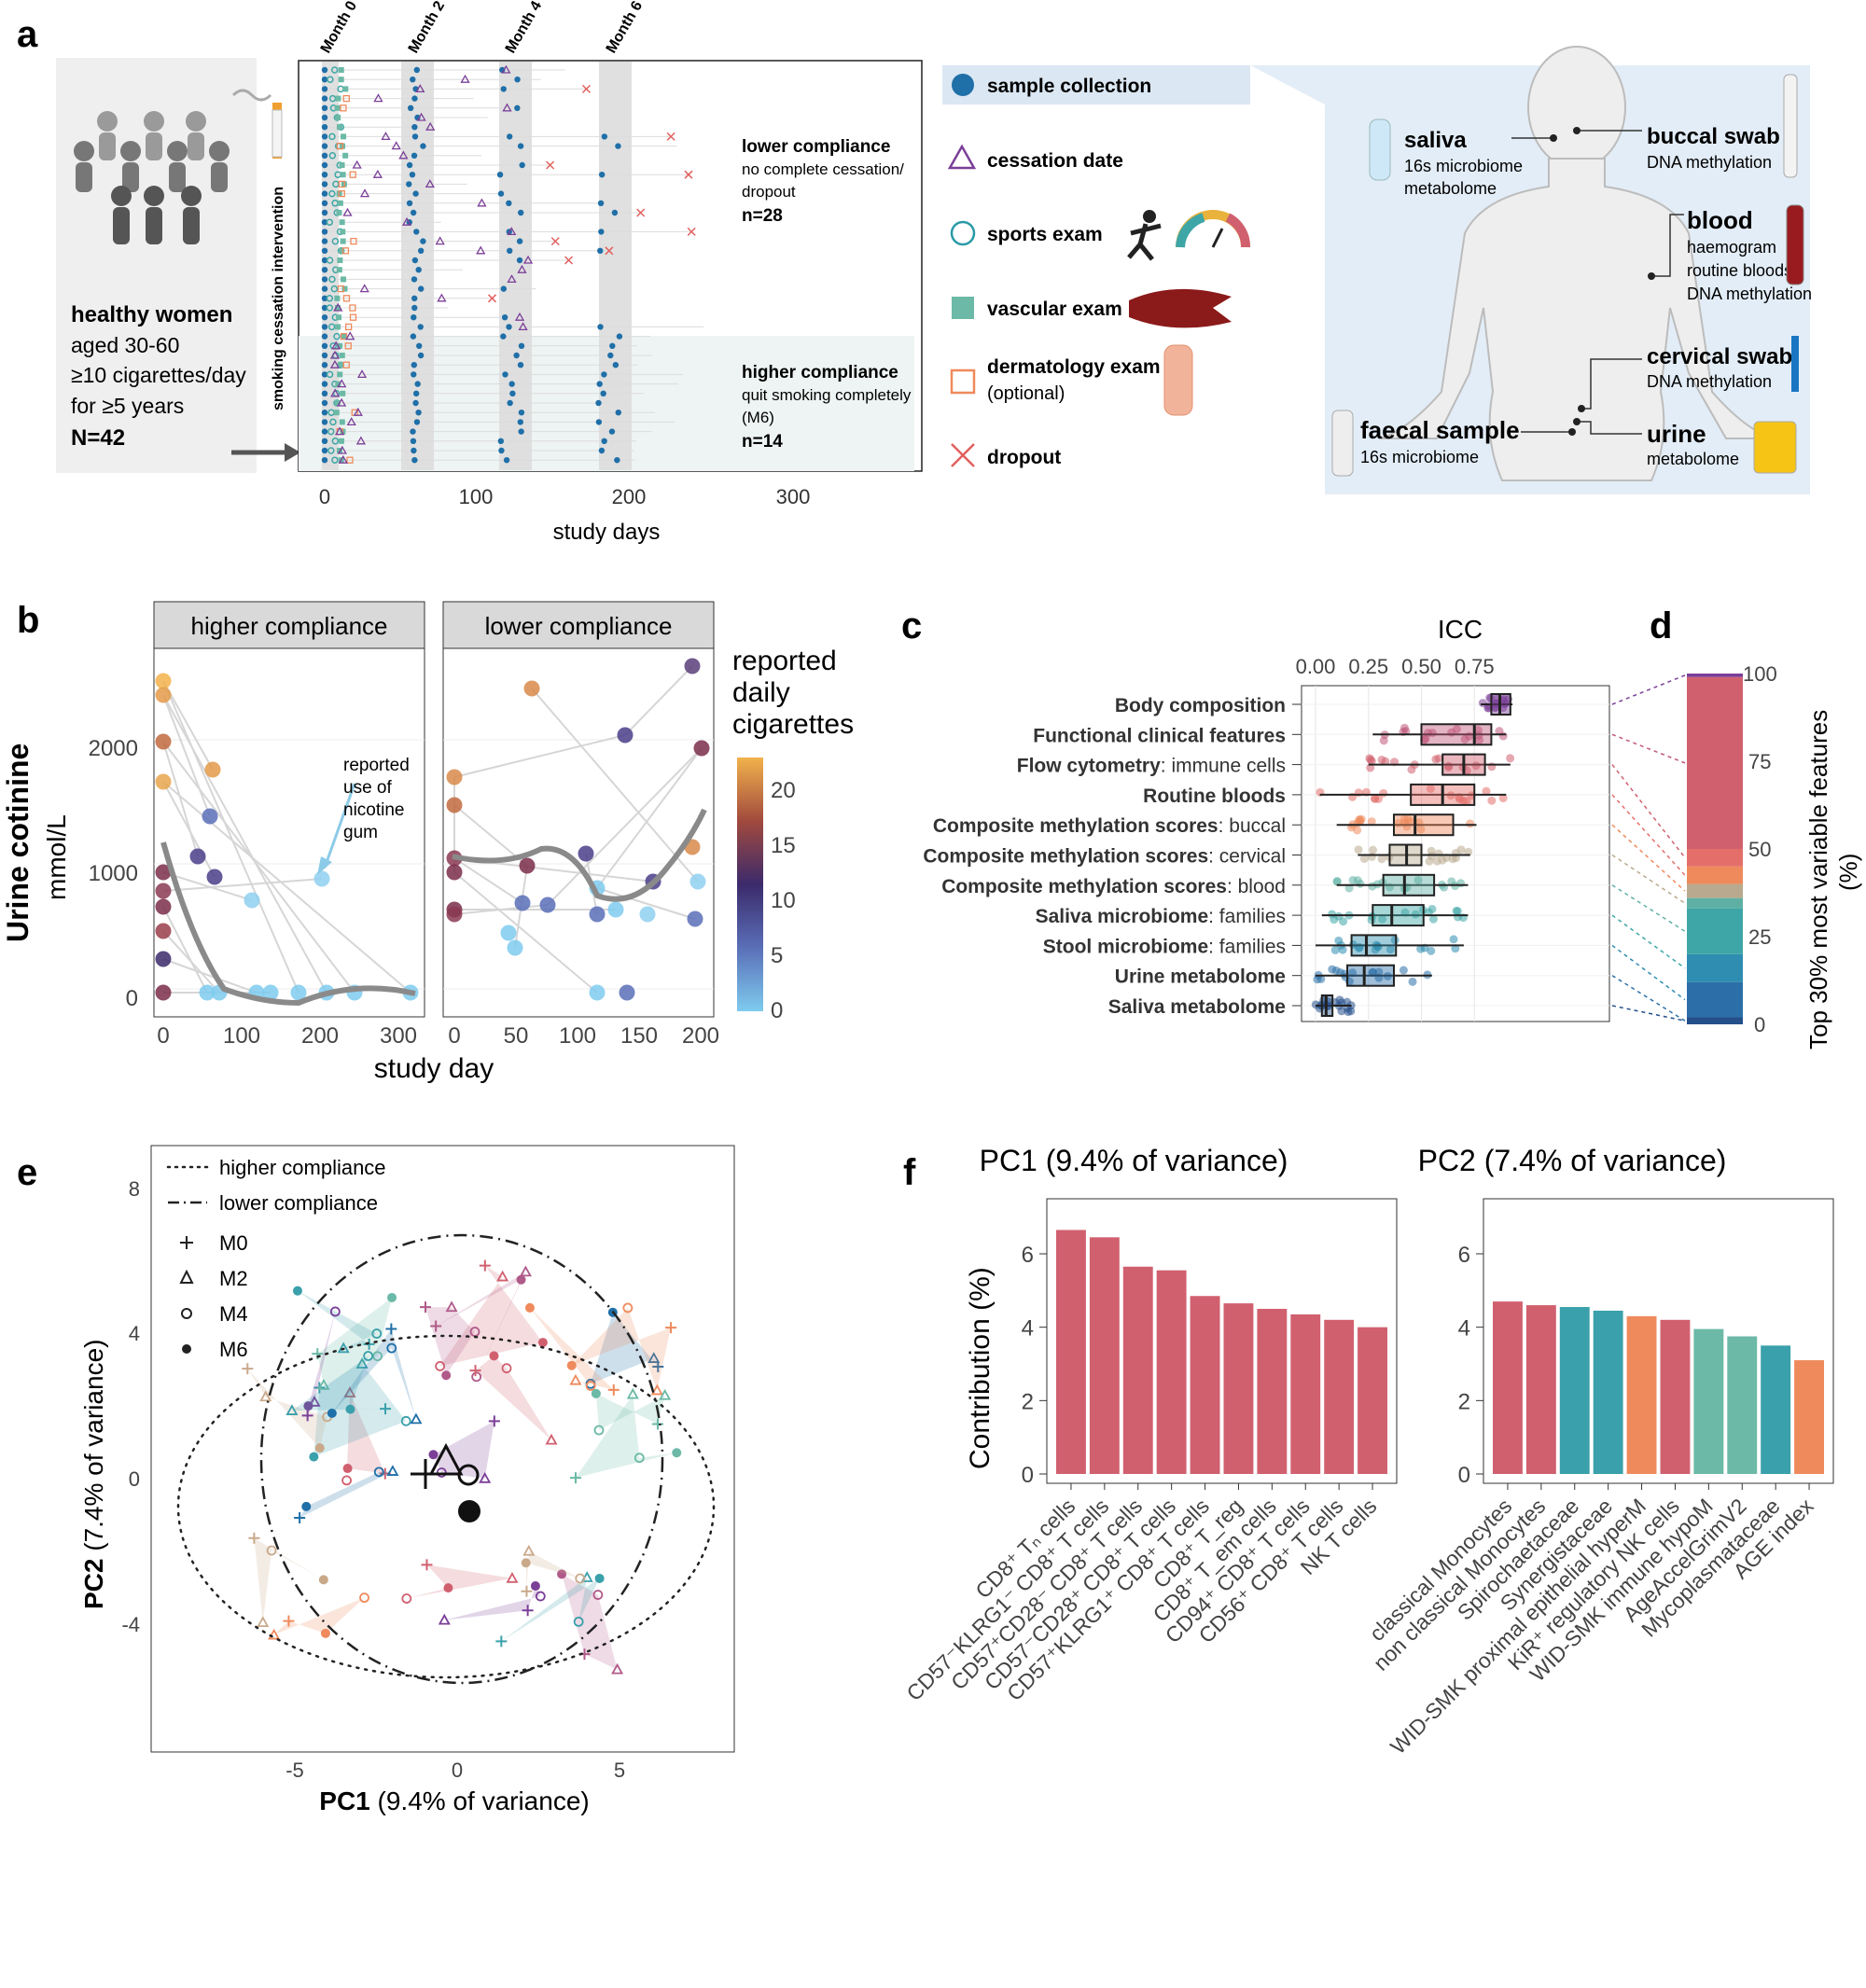  I want to click on e-ytick-4: 4, so click(134, 1334).